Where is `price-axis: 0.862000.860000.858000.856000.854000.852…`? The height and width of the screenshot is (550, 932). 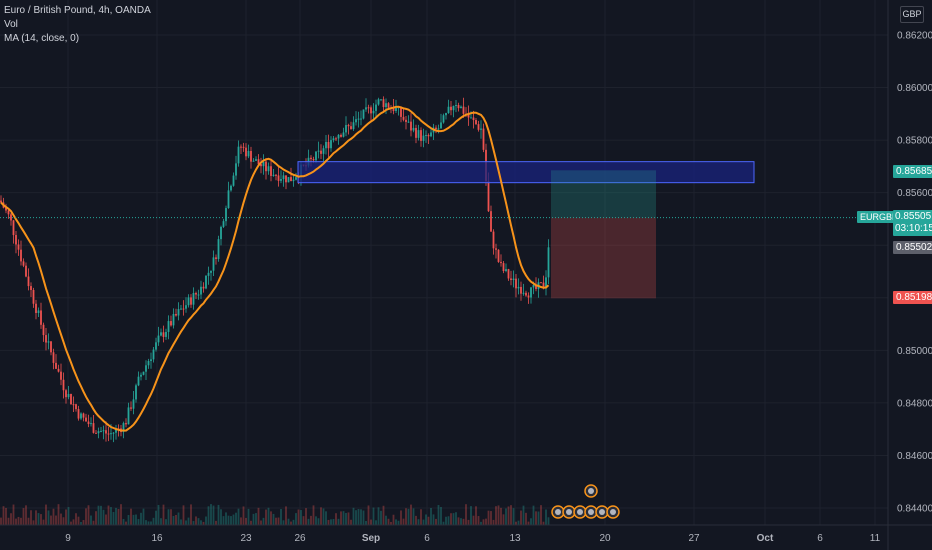
price-axis: 0.862000.860000.858000.856000.854000.852… is located at coordinates (914, 273).